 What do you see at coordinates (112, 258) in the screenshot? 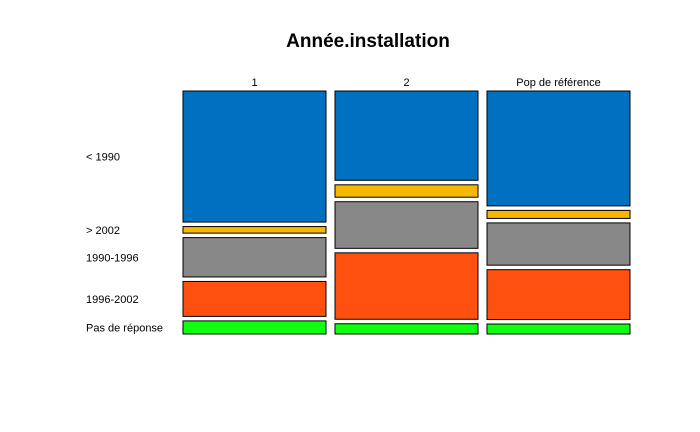
I see `row-label: 1990-1996` at bounding box center [112, 258].